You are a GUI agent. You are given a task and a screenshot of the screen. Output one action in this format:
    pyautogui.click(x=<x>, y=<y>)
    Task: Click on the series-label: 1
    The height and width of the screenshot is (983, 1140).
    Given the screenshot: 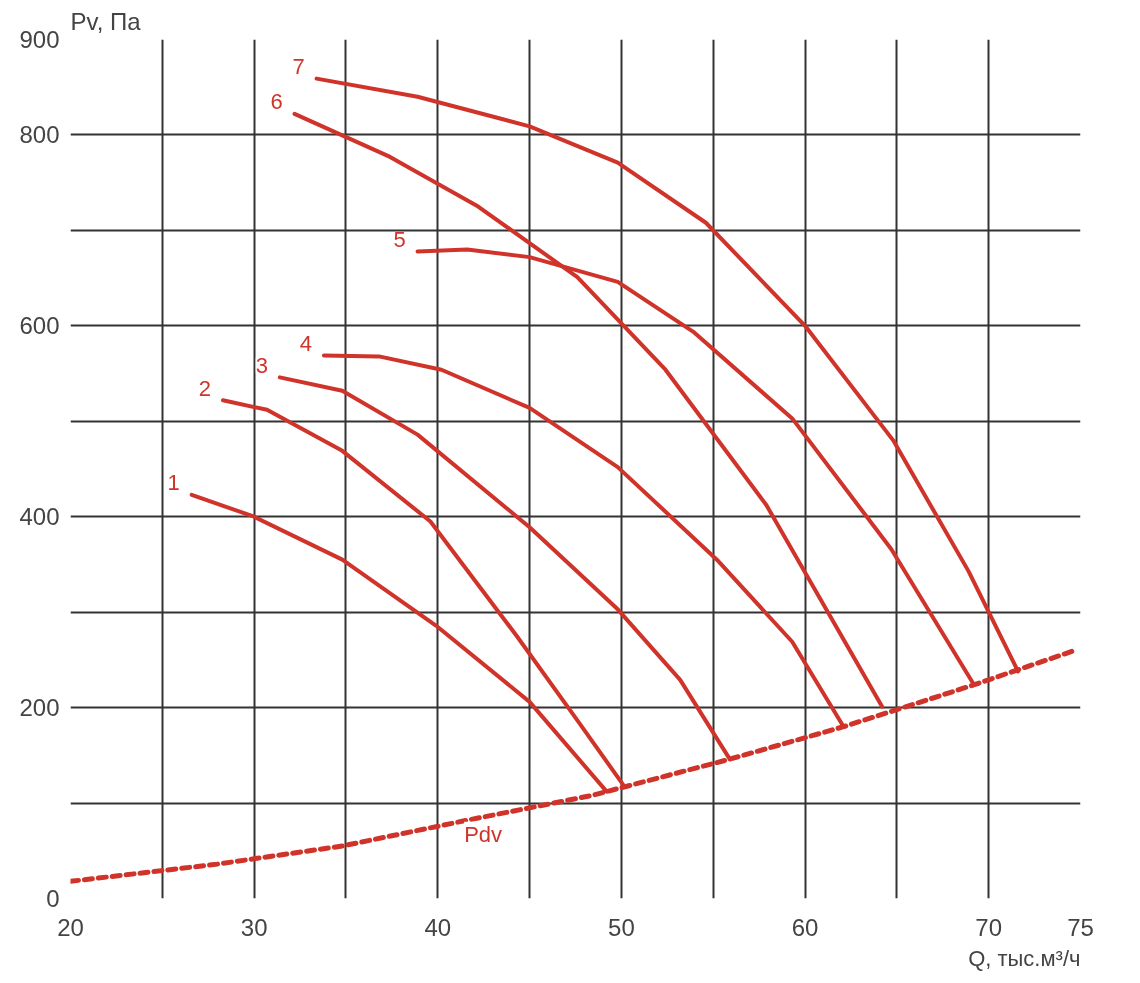 What is the action you would take?
    pyautogui.click(x=173, y=483)
    